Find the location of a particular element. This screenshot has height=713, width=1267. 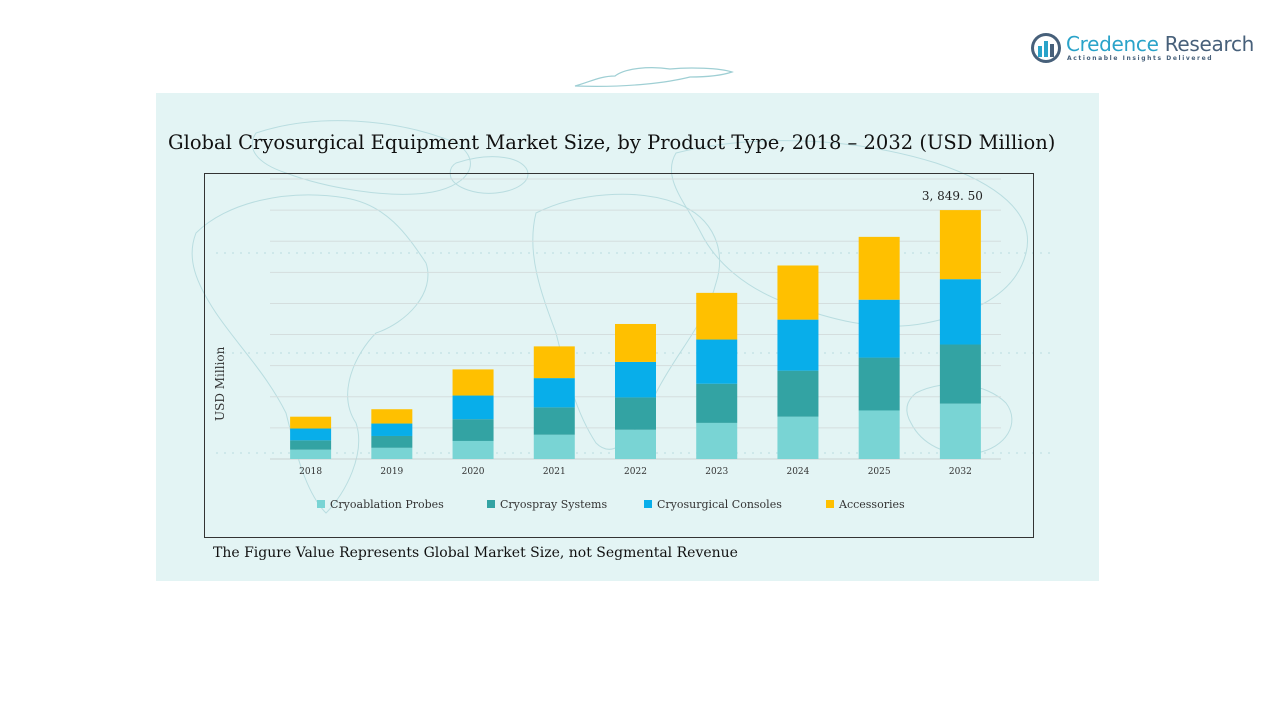

y-axis-label: USD Million is located at coordinates (220, 384).